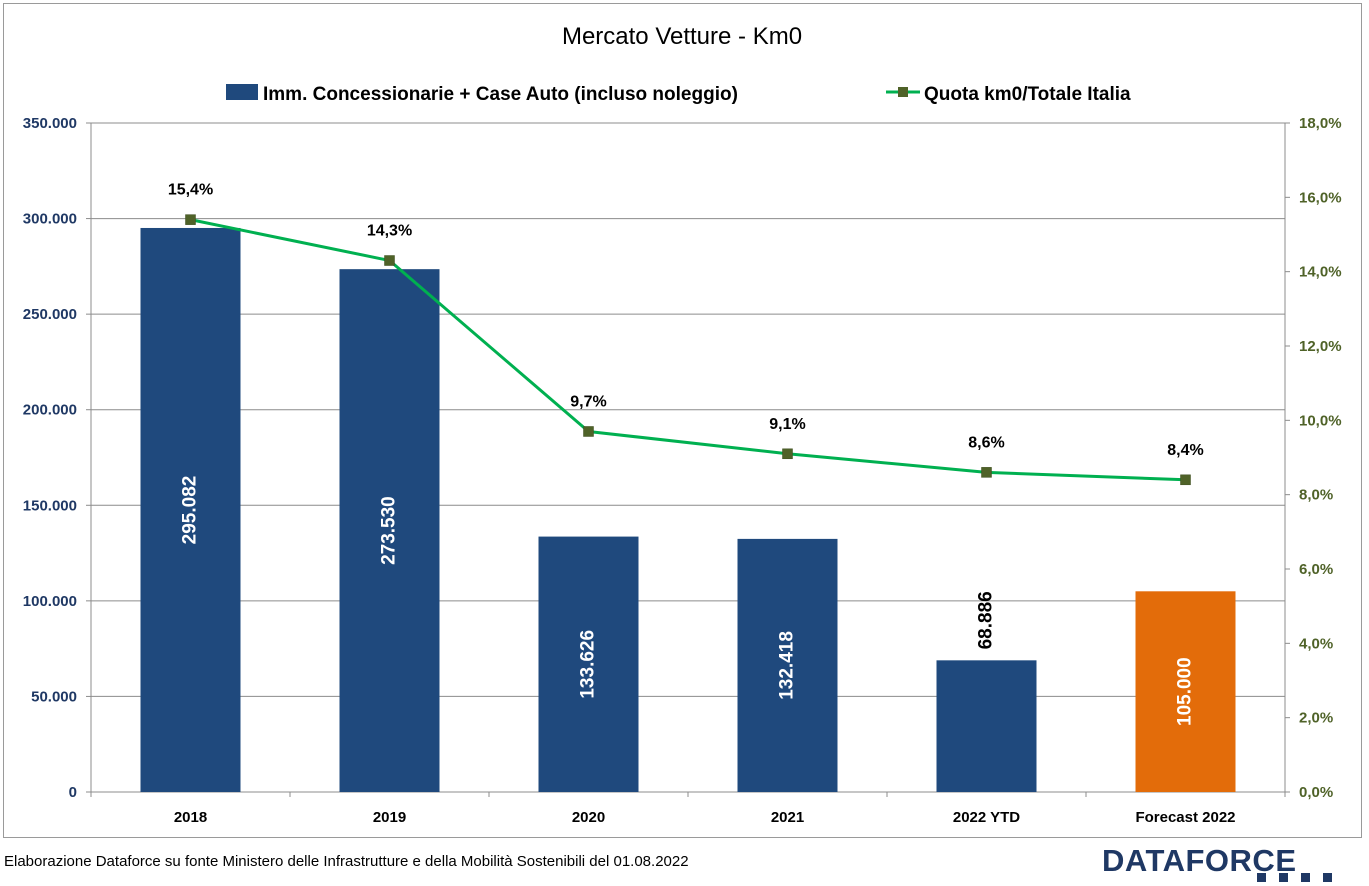 This screenshot has height=886, width=1369. What do you see at coordinates (50, 601) in the screenshot?
I see `y-left-tick-label: 100.000` at bounding box center [50, 601].